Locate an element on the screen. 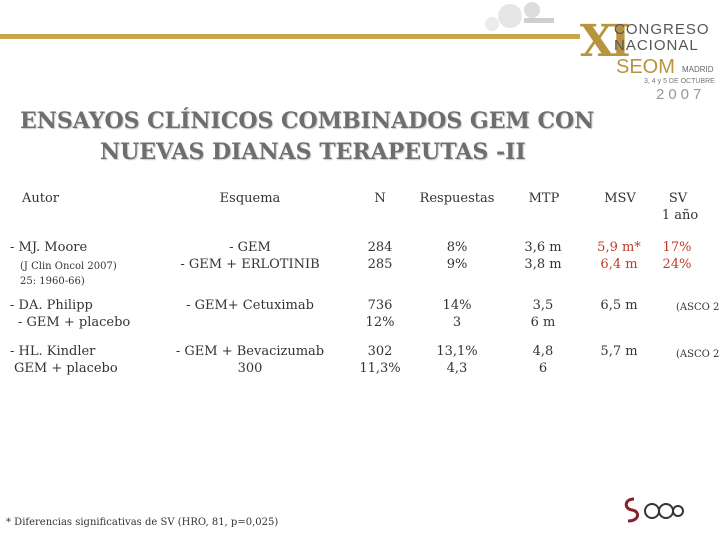 The height and width of the screenshot is (540, 720). table-row-1-esquema: - GEM - GEM + ERLOTINIB is located at coordinates (250, 256).